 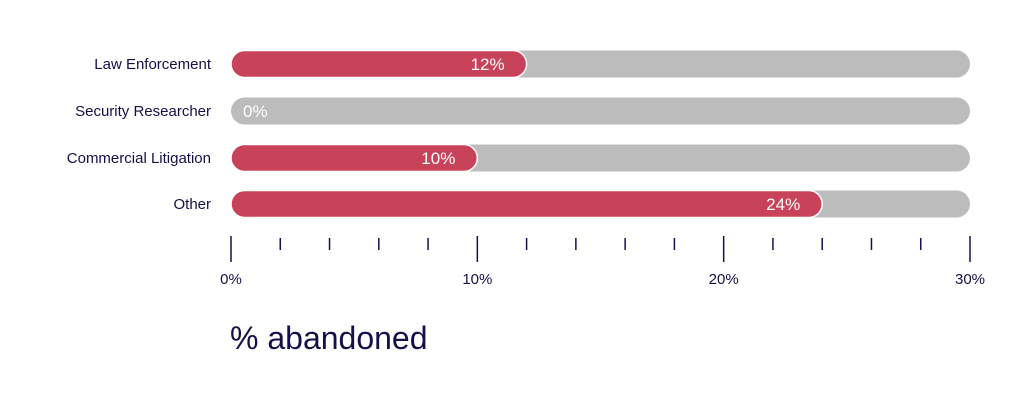 I want to click on bar-row: Commercial Litigation 10%, so click(x=518, y=158).